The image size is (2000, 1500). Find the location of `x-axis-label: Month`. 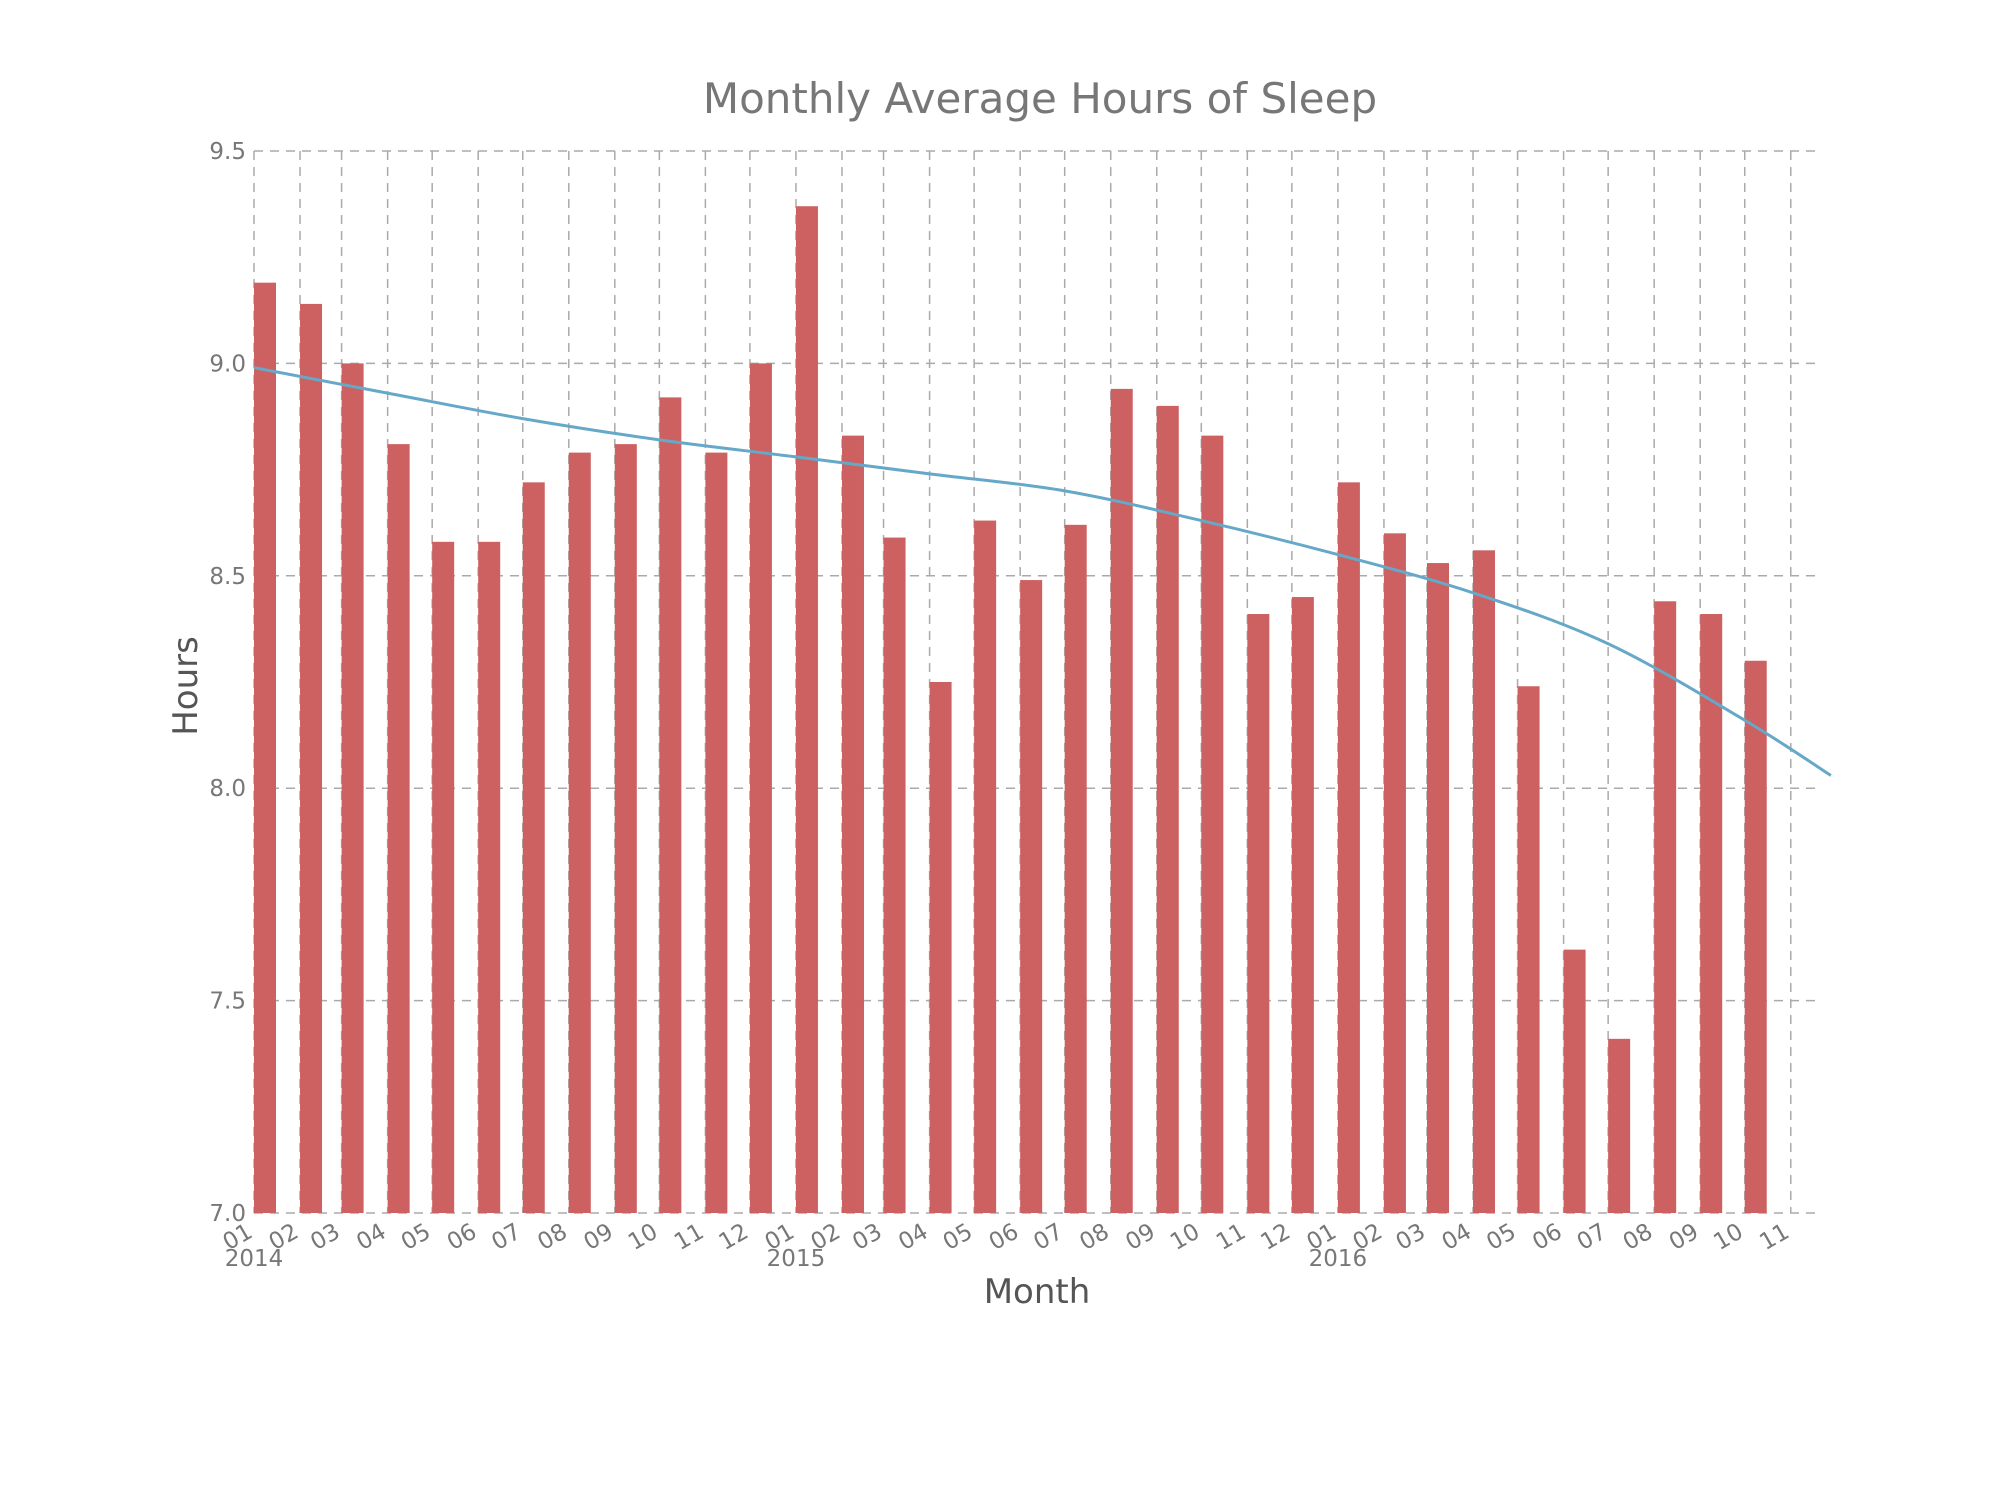

x-axis-label: Month is located at coordinates (1037, 1292).